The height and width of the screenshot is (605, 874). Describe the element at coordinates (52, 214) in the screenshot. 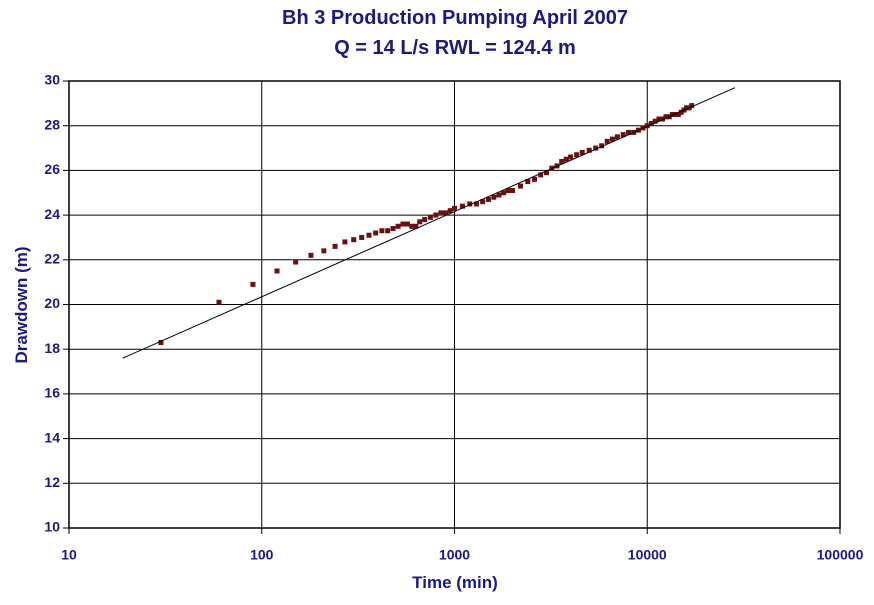

I see `y-tick-label: 24` at that location.